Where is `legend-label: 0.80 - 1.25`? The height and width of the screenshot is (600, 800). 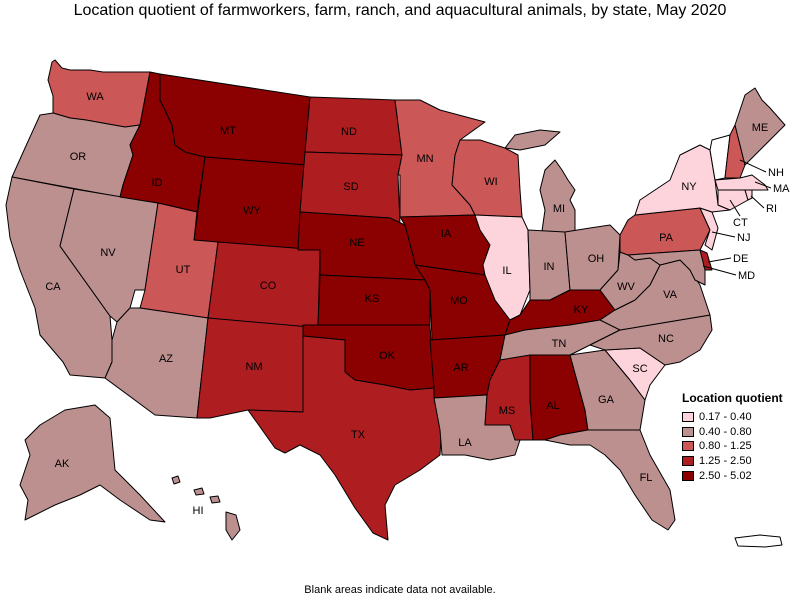
legend-label: 0.80 - 1.25 is located at coordinates (725, 446).